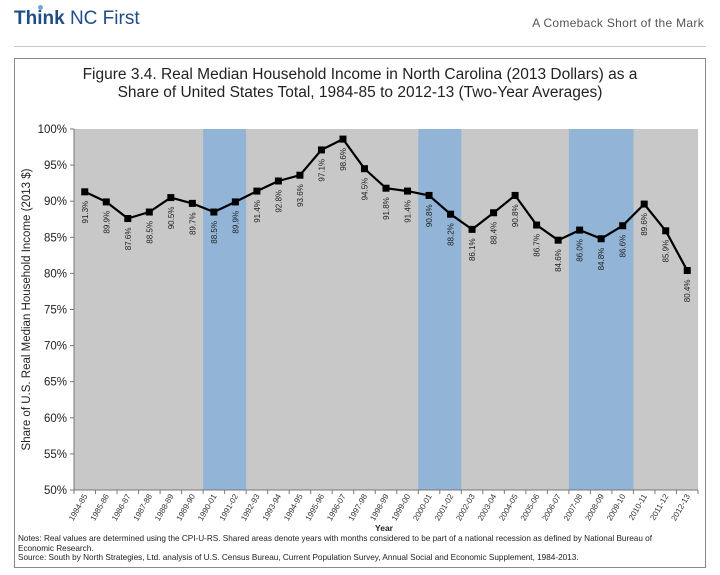  I want to click on x-tick-label: 2008-09, so click(594, 507).